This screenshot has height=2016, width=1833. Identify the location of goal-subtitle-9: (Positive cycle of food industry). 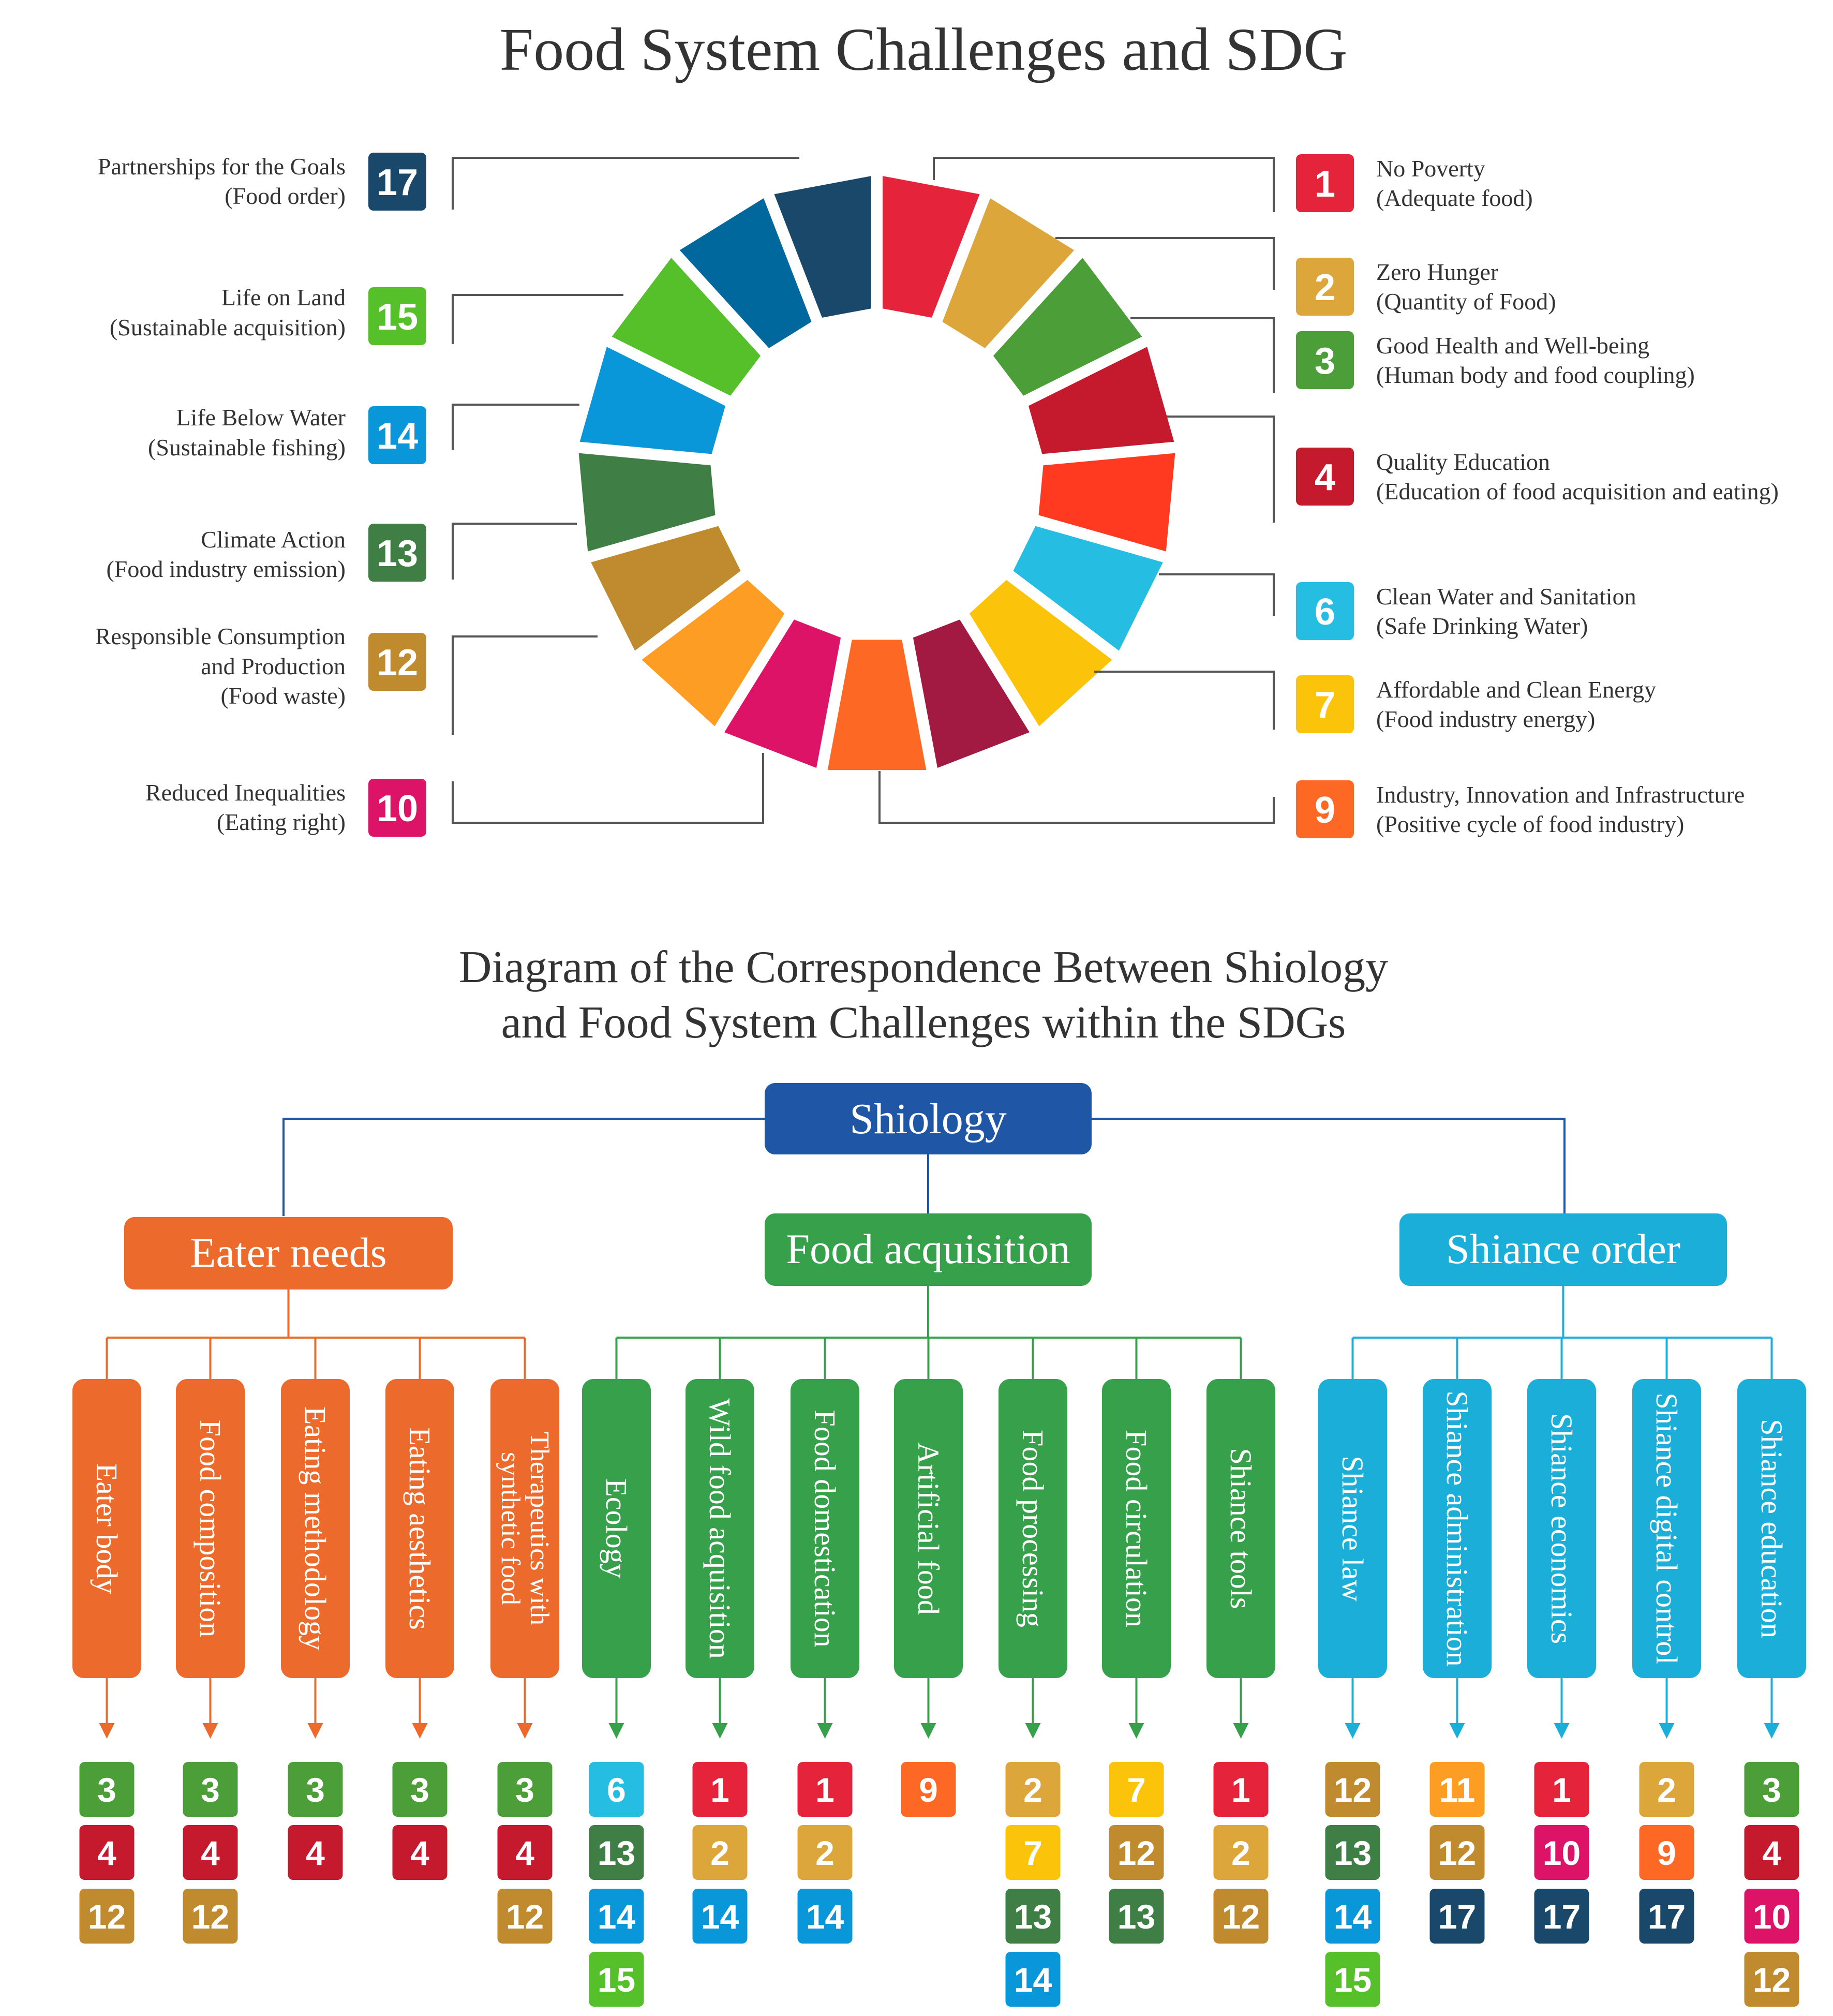
(1530, 824).